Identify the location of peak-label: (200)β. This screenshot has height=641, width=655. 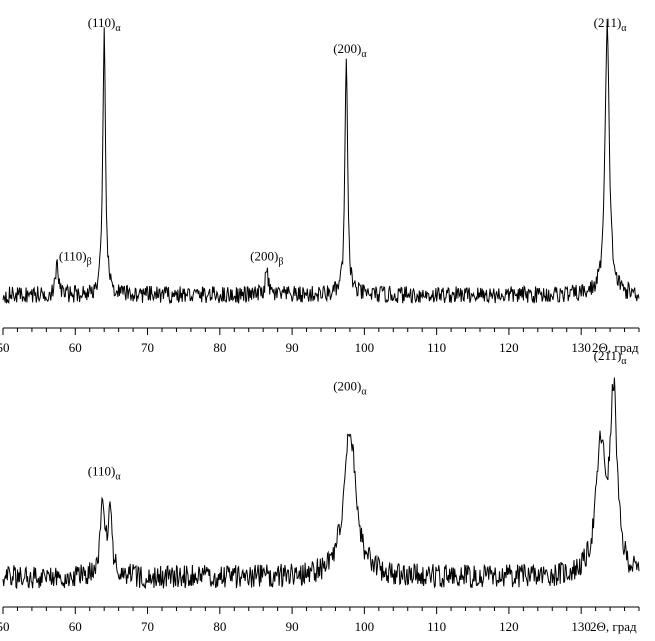
(266, 257).